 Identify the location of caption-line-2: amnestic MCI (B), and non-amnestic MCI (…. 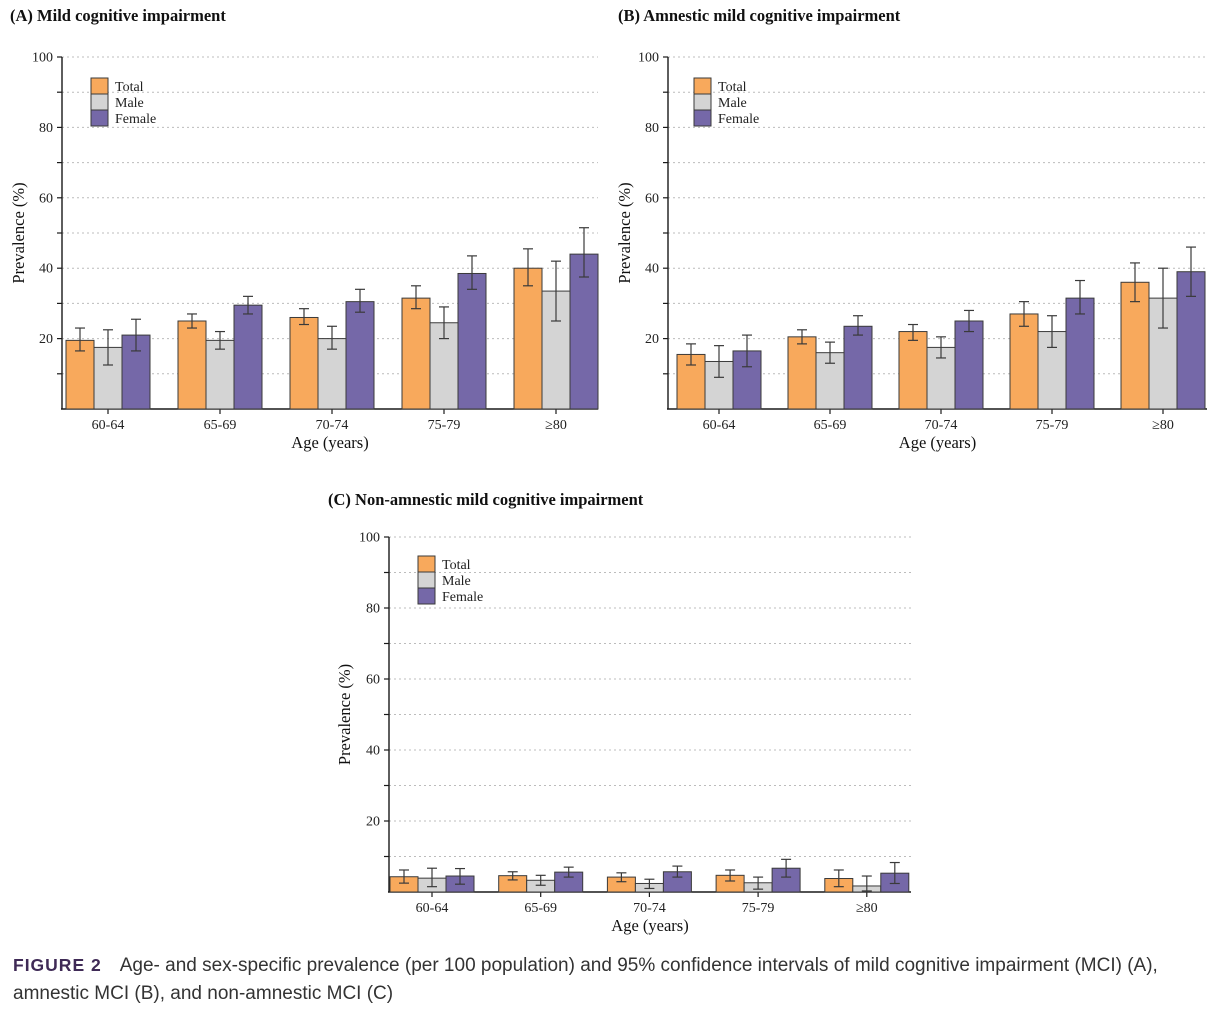
(203, 993).